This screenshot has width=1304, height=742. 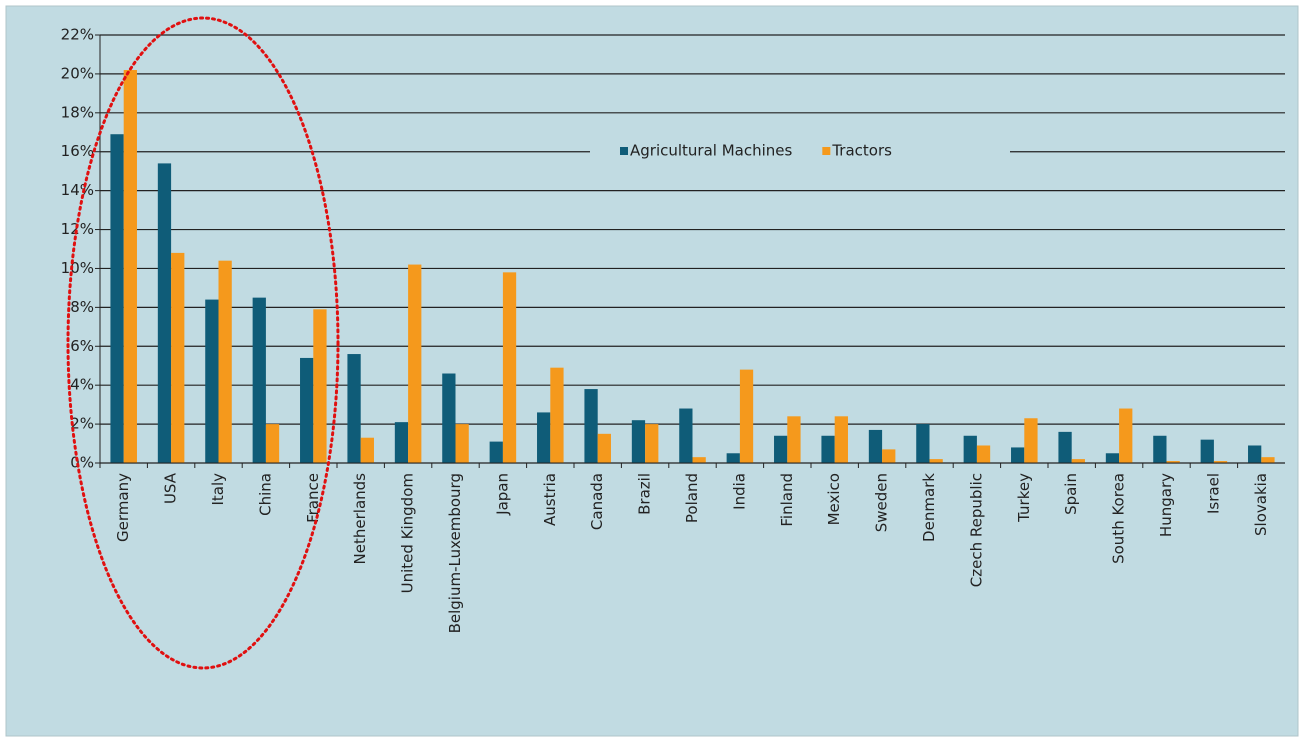 I want to click on y-tick-label: 12%, so click(x=77, y=229).